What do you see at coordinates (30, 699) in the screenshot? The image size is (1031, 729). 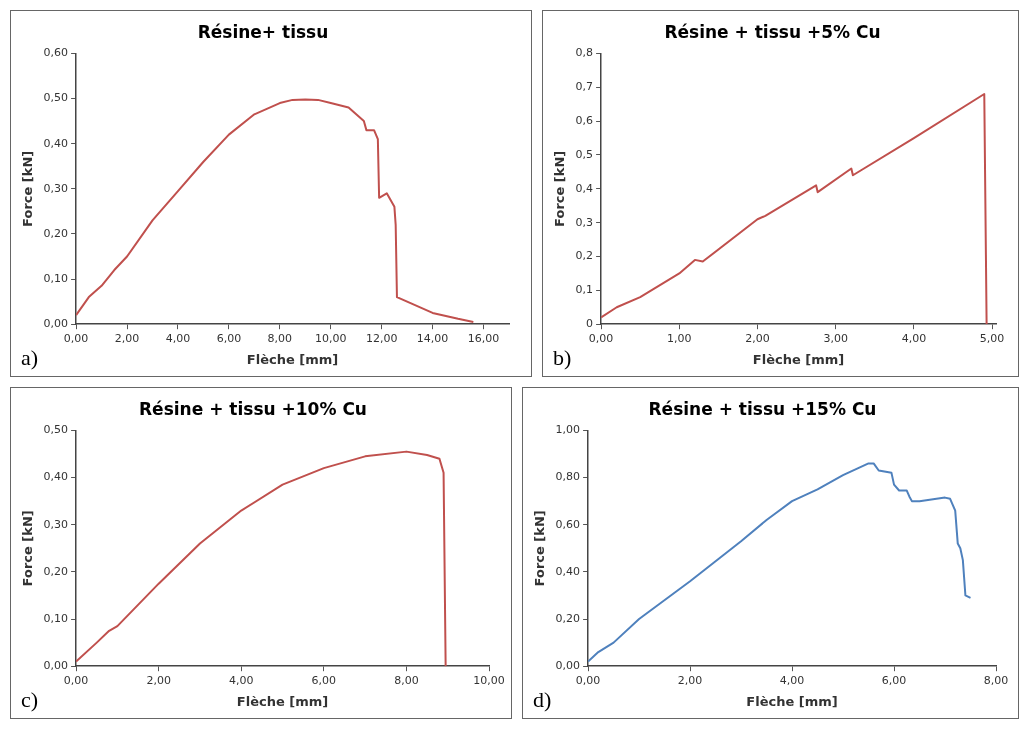 I see `text: c)` at bounding box center [30, 699].